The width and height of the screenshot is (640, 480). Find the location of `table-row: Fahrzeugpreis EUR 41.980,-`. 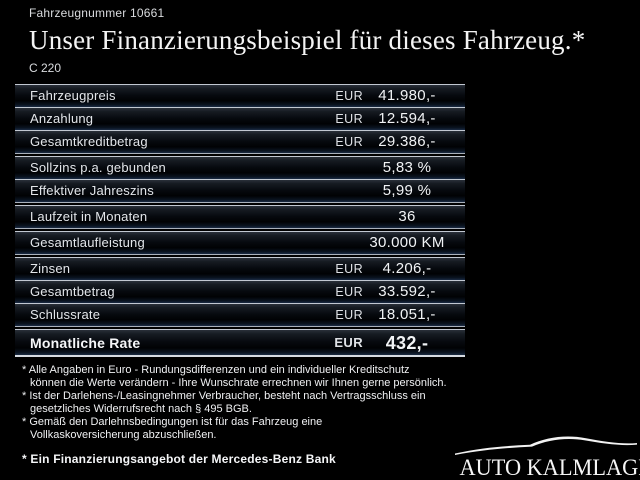

table-row: Fahrzeugpreis EUR 41.980,- is located at coordinates (240, 95).